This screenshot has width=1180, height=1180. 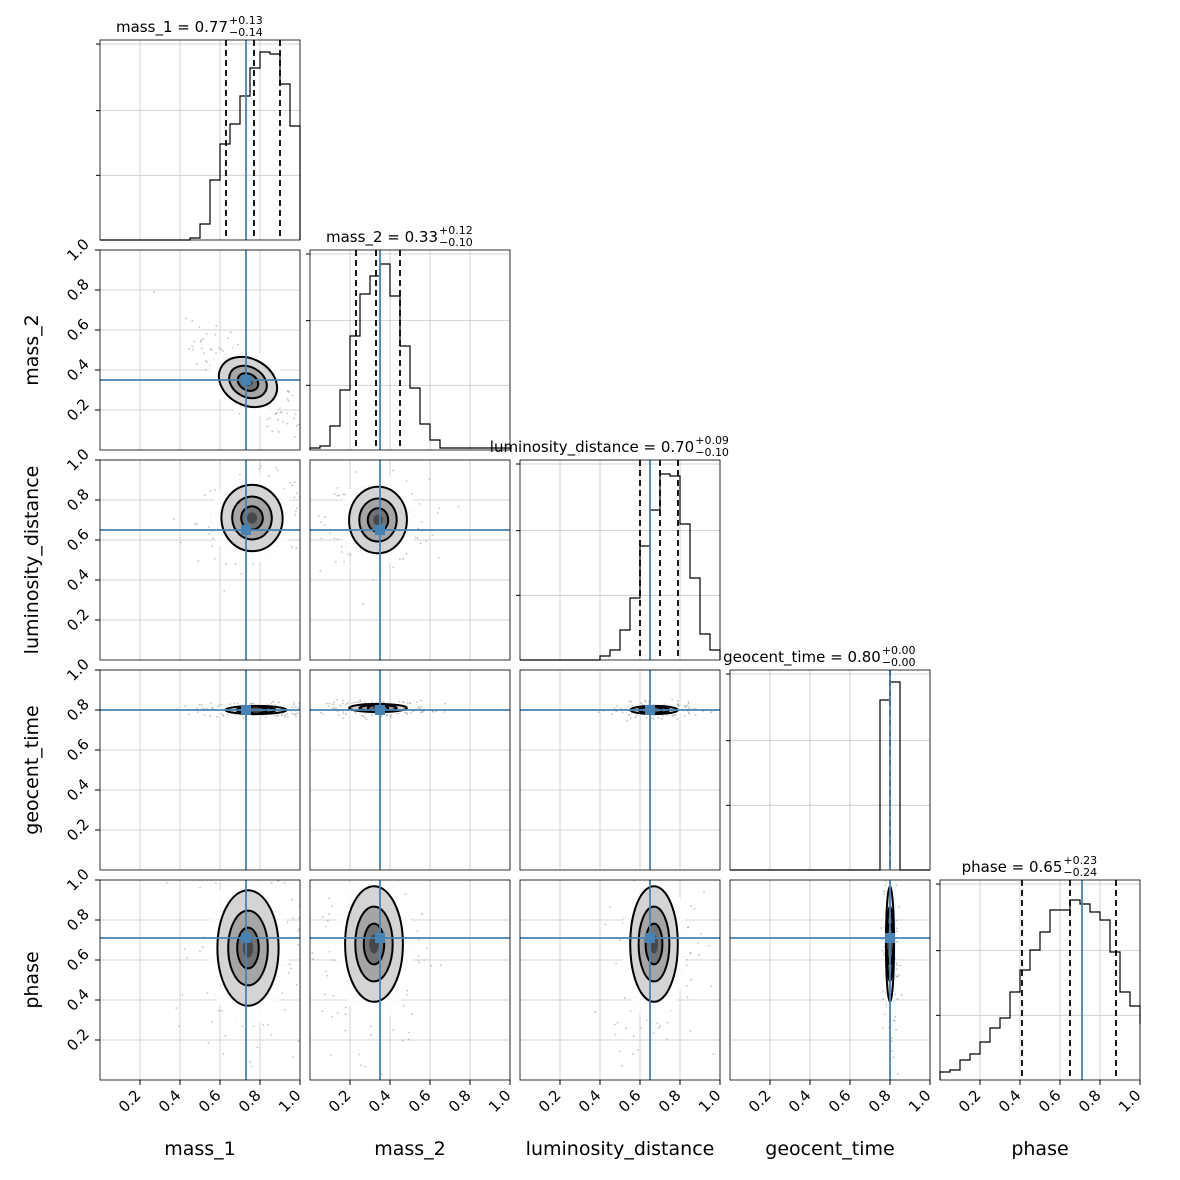 I want to click on truth-marker, so click(x=246, y=530).